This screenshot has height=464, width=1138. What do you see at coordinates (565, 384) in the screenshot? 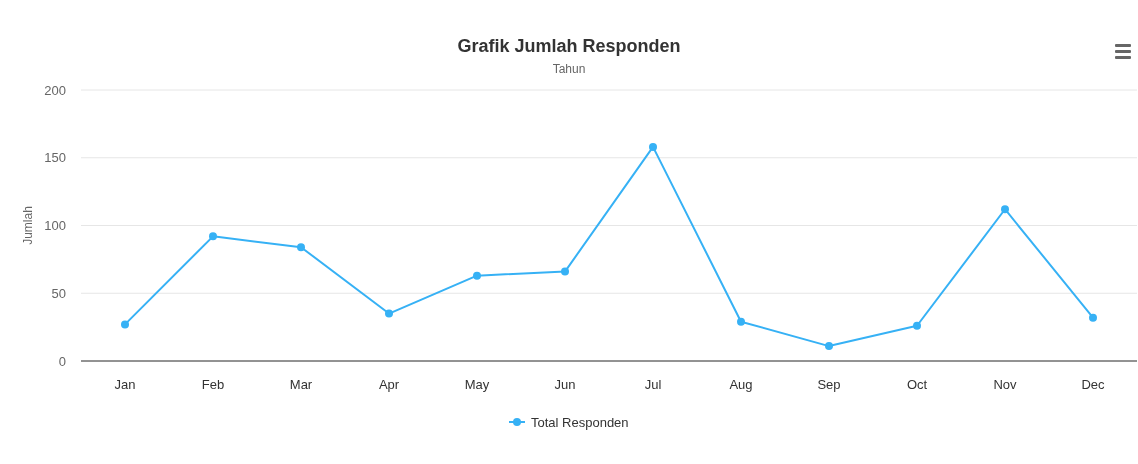
I see `x-tick-label: Jun` at bounding box center [565, 384].